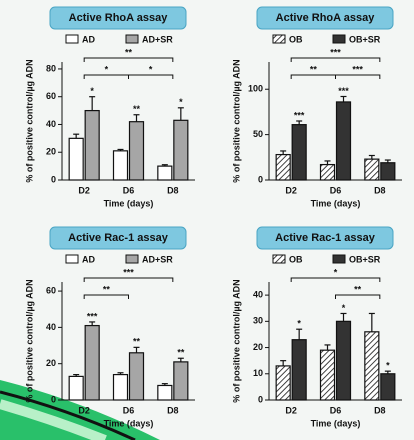 The height and width of the screenshot is (440, 414). I want to click on y-tick-label: 80, so click(51, 68).